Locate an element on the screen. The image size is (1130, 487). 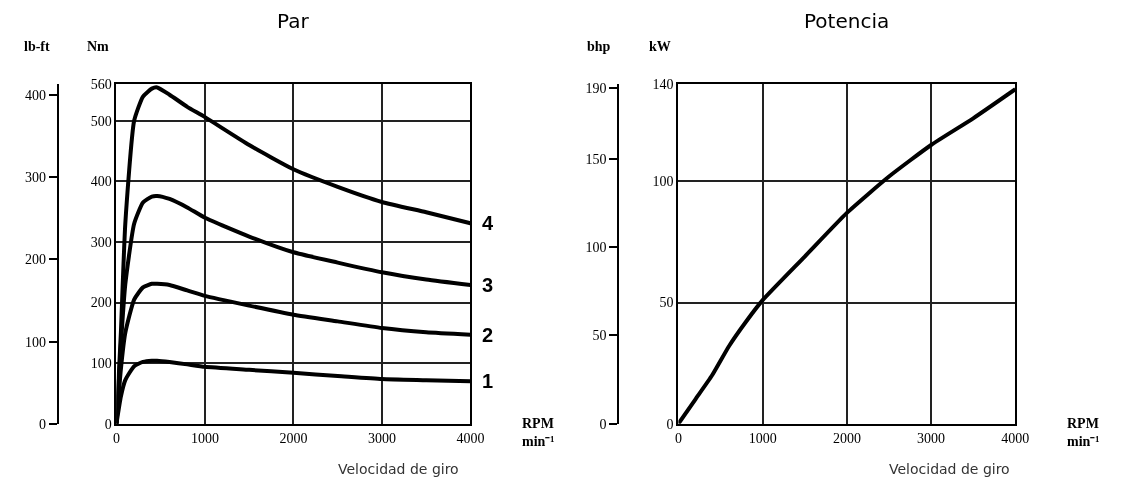
y-axis-title: kW is located at coordinates (660, 46).